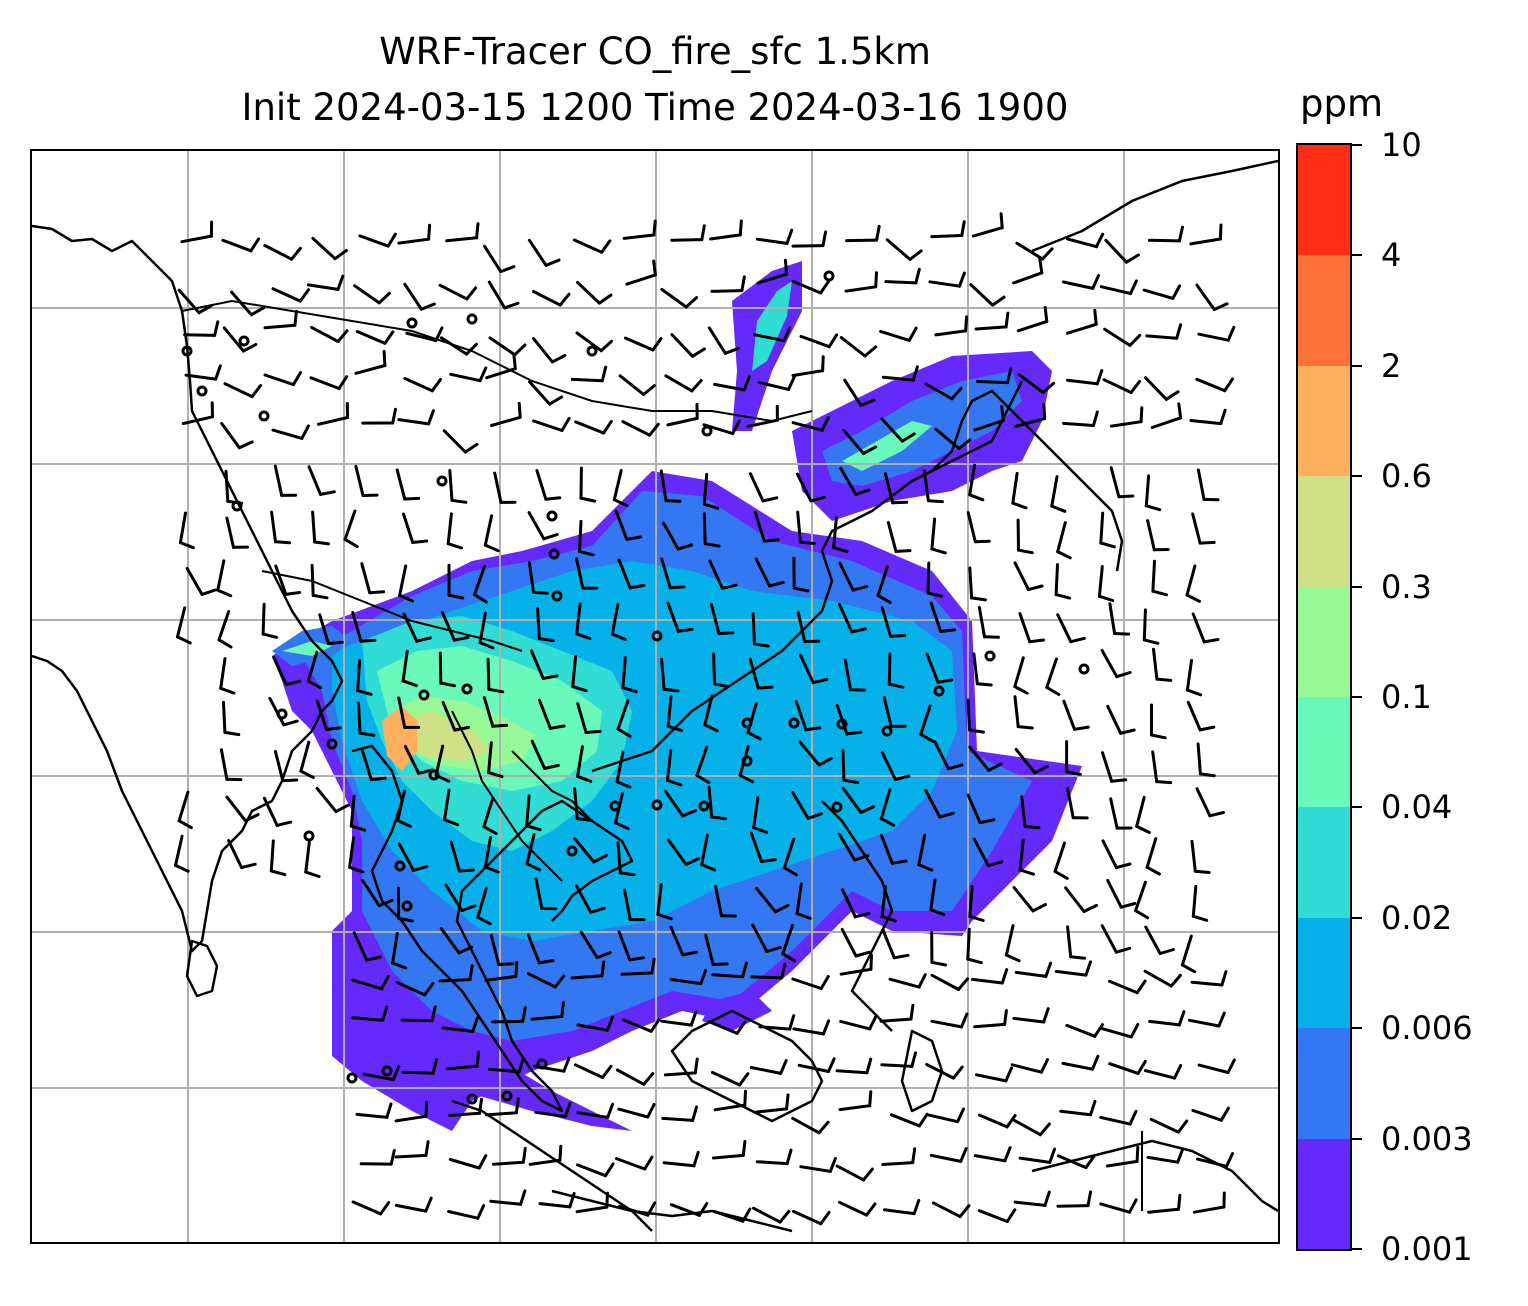 Image resolution: width=1528 pixels, height=1306 pixels. What do you see at coordinates (1391, 365) in the screenshot?
I see `colorbar-tick-label: 2` at bounding box center [1391, 365].